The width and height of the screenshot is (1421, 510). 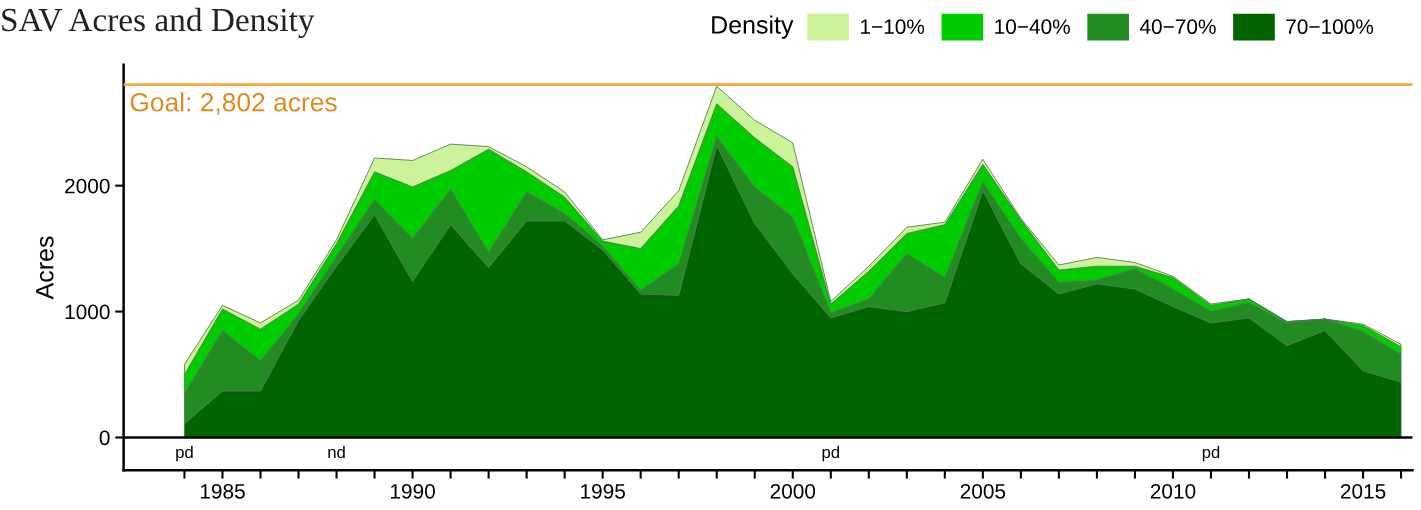 I want to click on x-tick-label: 1990, so click(x=412, y=491).